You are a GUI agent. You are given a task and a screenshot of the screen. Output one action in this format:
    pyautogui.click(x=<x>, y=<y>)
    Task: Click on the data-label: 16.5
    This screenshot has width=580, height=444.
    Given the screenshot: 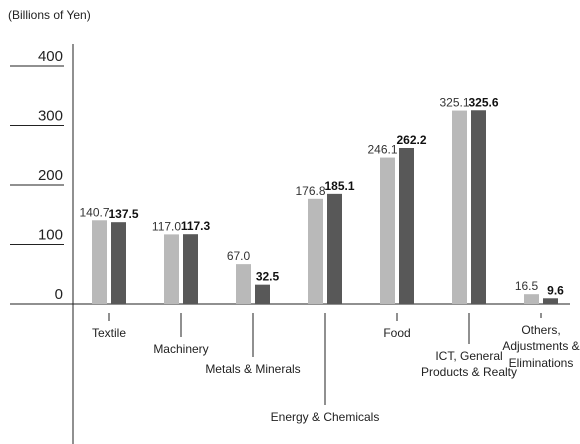 What is the action you would take?
    pyautogui.click(x=527, y=286)
    